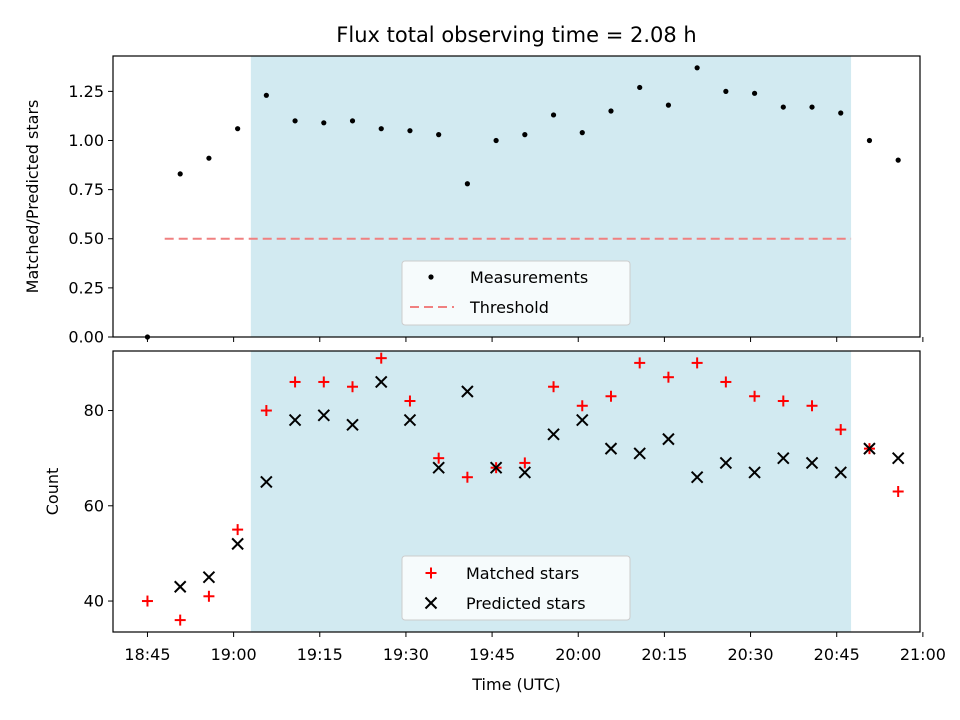  Describe the element at coordinates (90, 214) in the screenshot. I see `top-y-ticks: 0.00 0.25 0.50 0.75 1.00 1.25` at that location.